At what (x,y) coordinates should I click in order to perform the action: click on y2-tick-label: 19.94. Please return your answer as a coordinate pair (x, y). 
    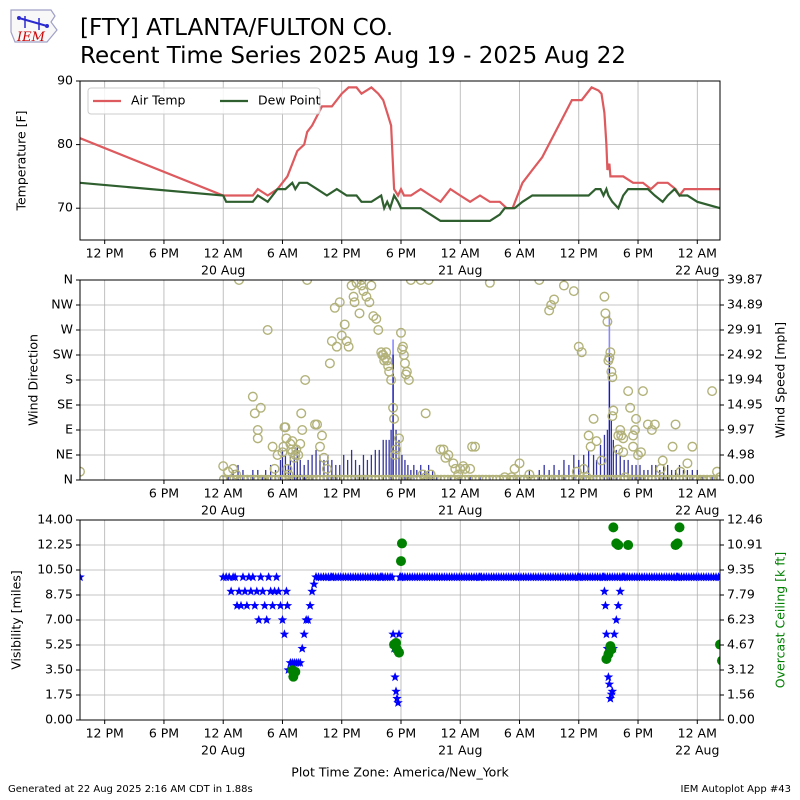
    Looking at the image, I should click on (745, 379).